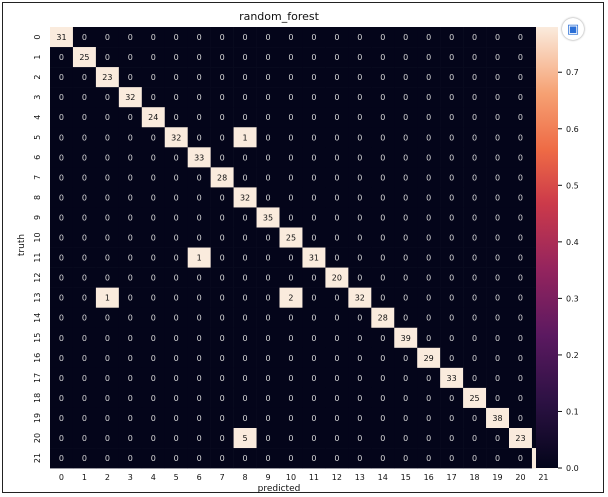  What do you see at coordinates (572, 298) in the screenshot?
I see `colorbar-tick-label: 0.3` at bounding box center [572, 298].